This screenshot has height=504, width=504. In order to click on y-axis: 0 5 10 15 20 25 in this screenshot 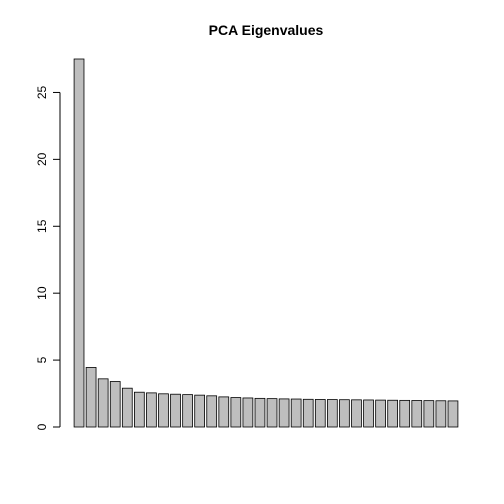, I will do `click(48, 257)`.